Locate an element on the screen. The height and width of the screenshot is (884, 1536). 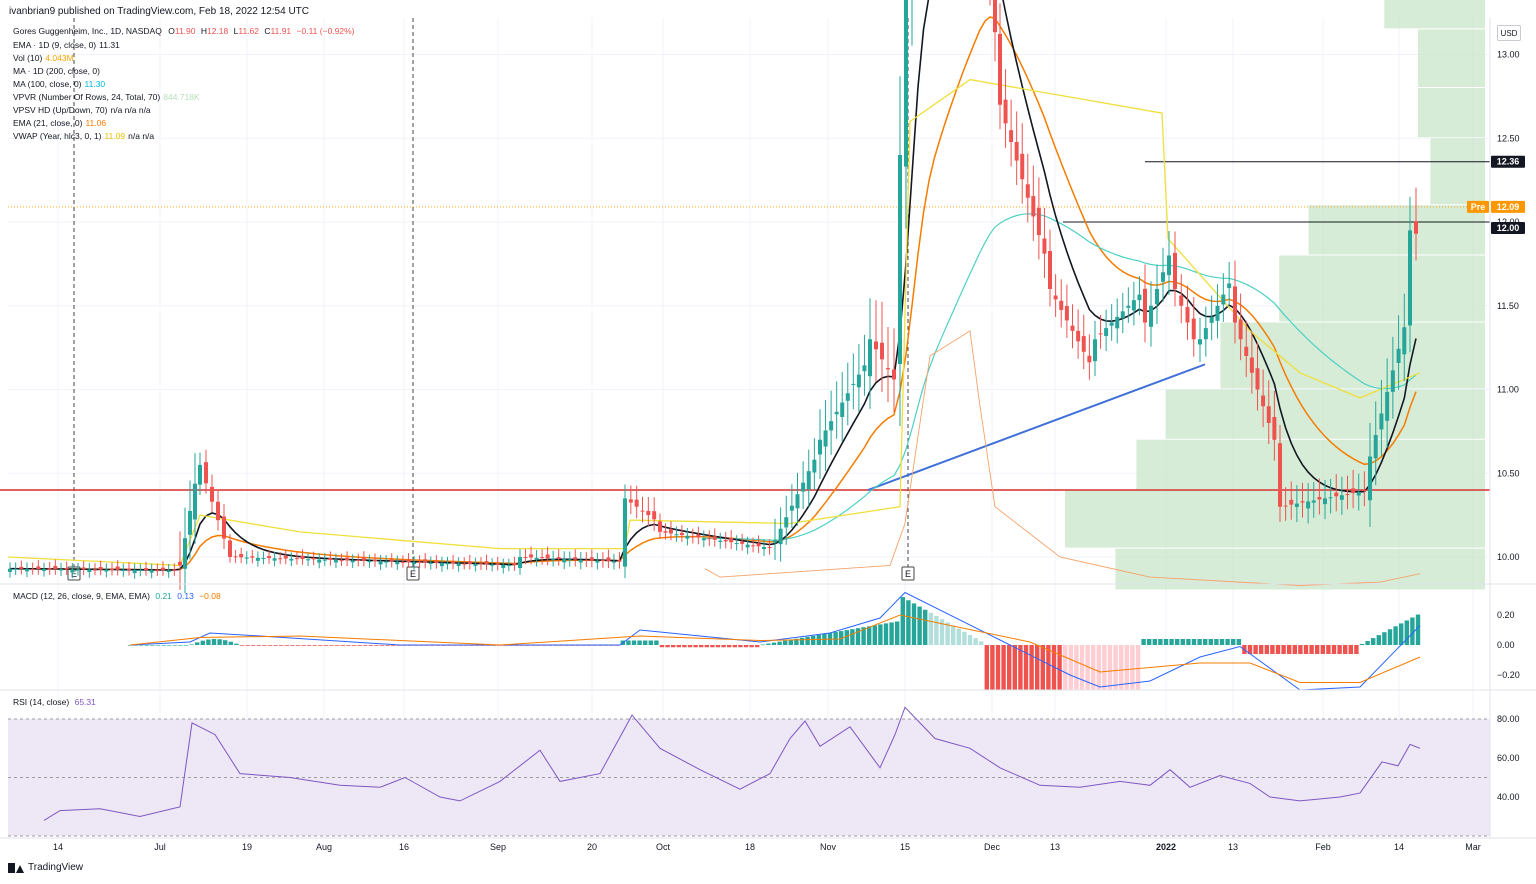
macd-title: MACD (12, 26, close, 9, EMA, EMA) is located at coordinates (81, 596).